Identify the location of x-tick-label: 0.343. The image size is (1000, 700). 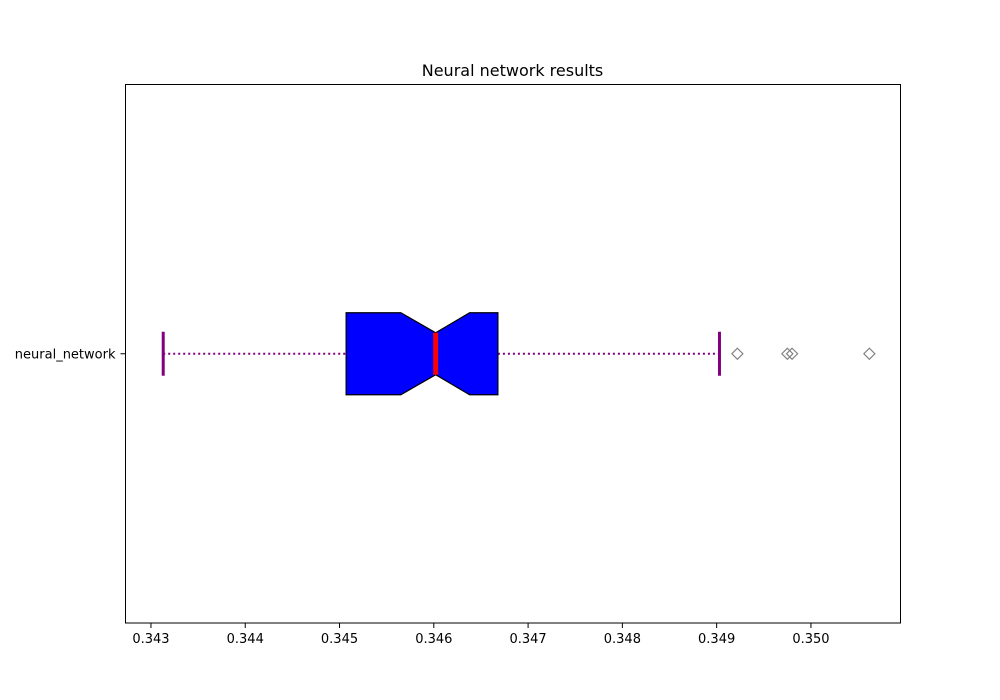
(150, 639).